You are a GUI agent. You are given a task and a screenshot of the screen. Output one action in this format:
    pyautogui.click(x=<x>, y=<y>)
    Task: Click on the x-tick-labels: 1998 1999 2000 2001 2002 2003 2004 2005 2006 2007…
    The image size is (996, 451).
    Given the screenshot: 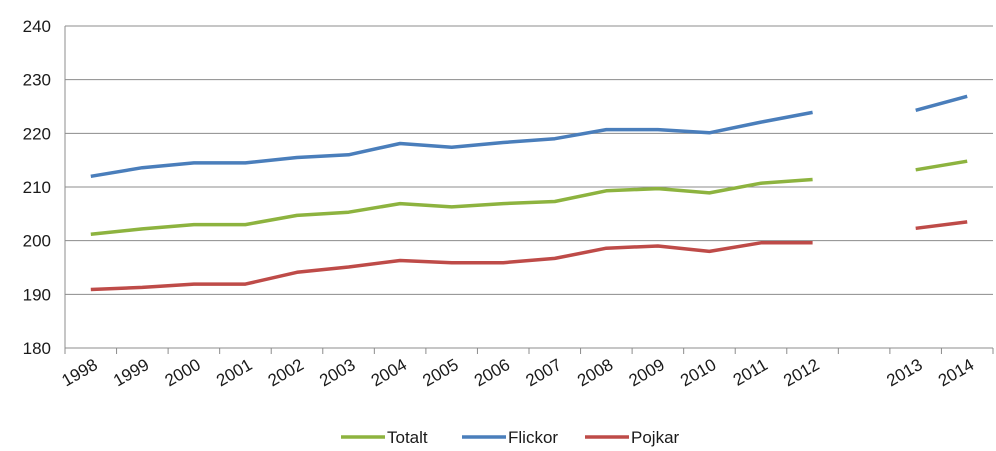 What is the action you would take?
    pyautogui.click(x=518, y=372)
    